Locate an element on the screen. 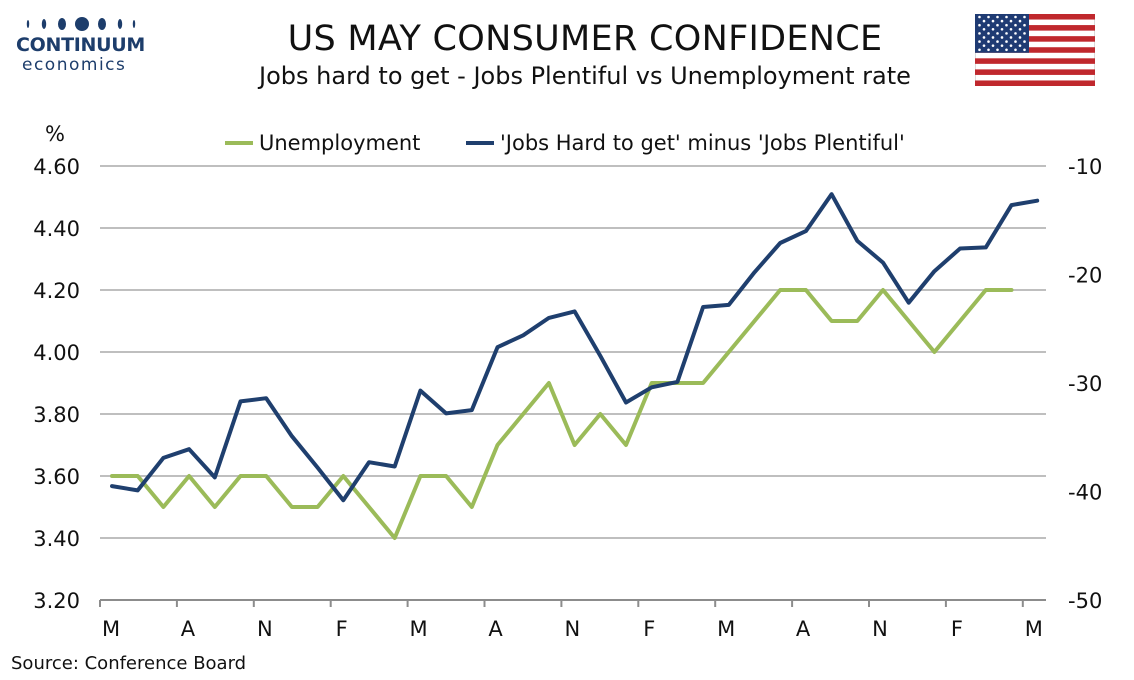  y-right-tick-label: -40 is located at coordinates (1085, 493).